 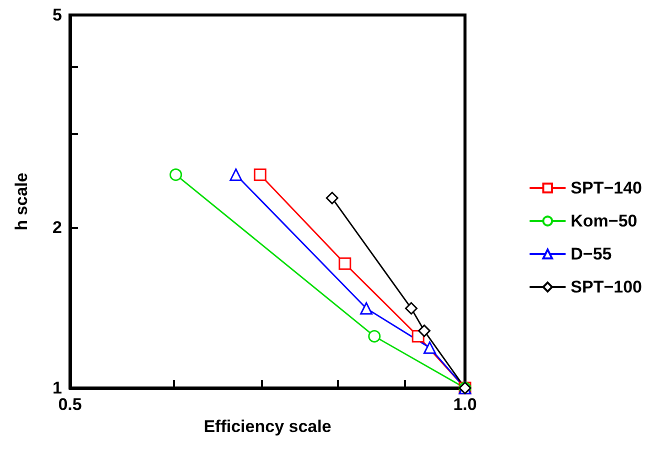 What do you see at coordinates (57, 227) in the screenshot?
I see `y-tick-label: 2` at bounding box center [57, 227].